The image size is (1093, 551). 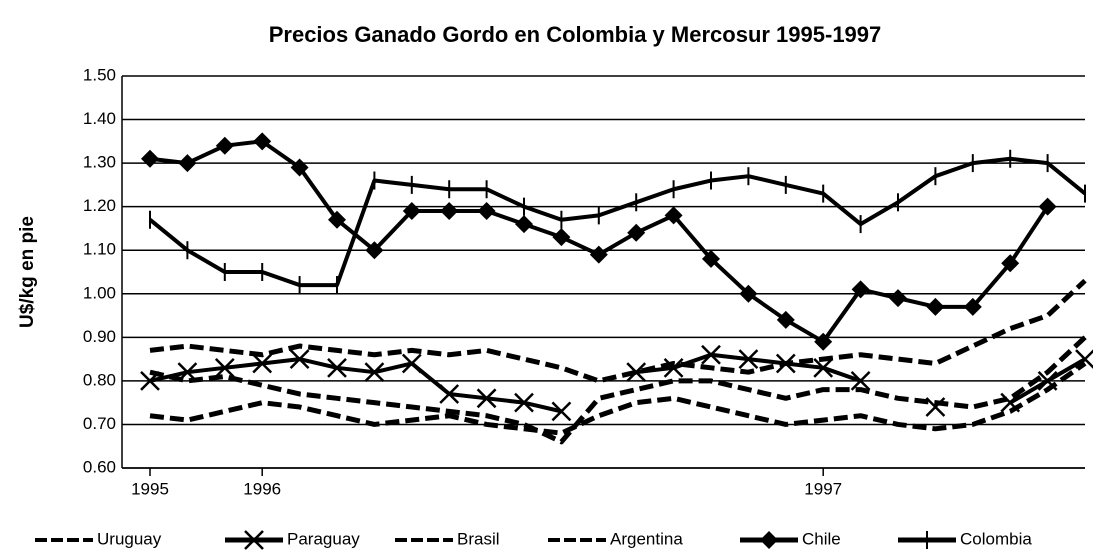 What do you see at coordinates (618, 398) in the screenshot?
I see `series-line` at bounding box center [618, 398].